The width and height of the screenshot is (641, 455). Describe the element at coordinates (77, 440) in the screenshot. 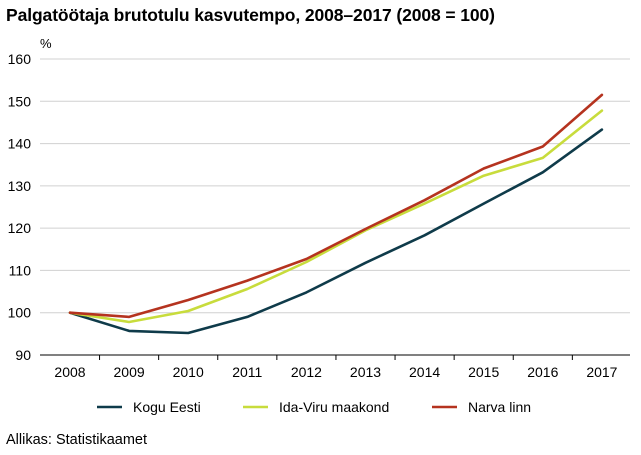

I see `source-note: Allikas: Statistikaamet` at that location.